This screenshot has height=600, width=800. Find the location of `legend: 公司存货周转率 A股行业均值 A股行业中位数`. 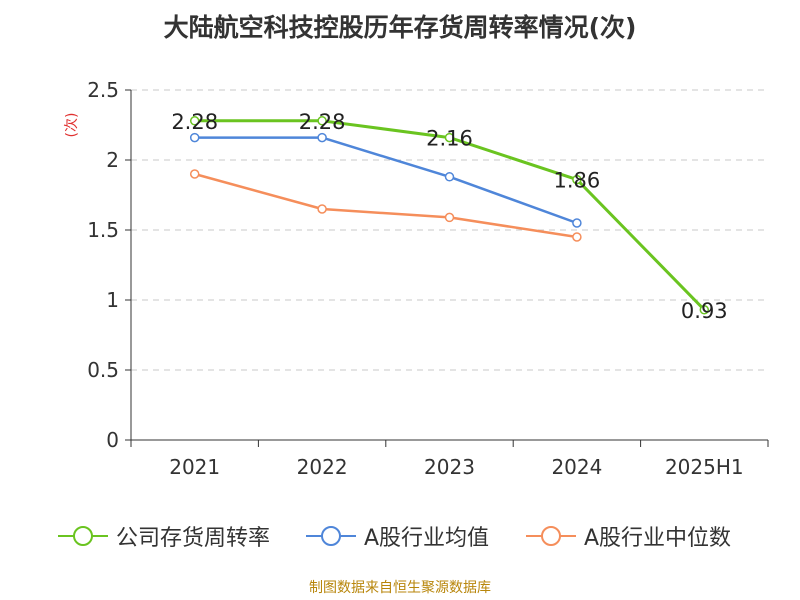

legend: 公司存货周转率 A股行业均值 A股行业中位数 is located at coordinates (400, 536).